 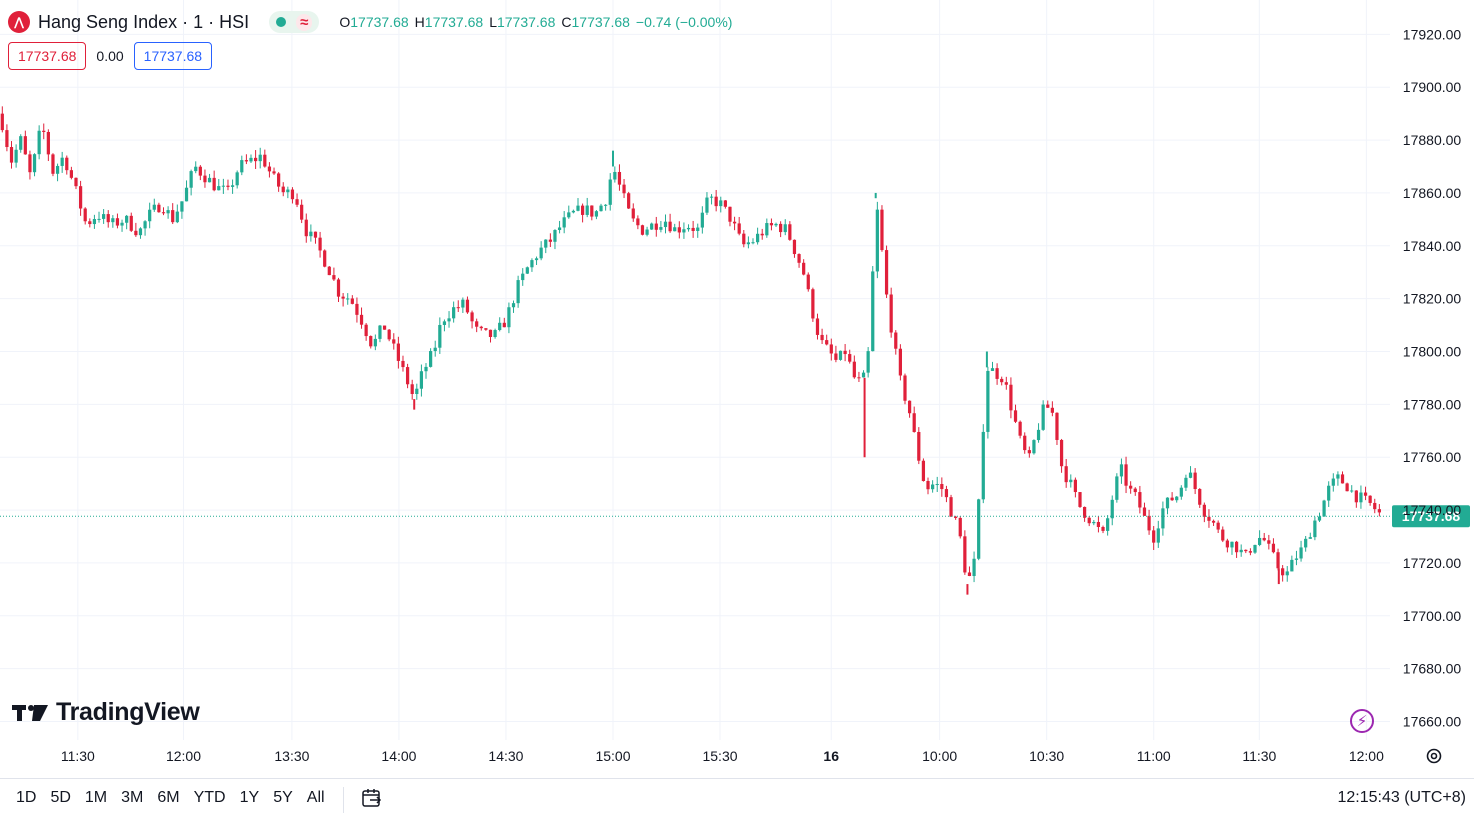 I want to click on lightning-icon: ⚡, so click(x=1362, y=721).